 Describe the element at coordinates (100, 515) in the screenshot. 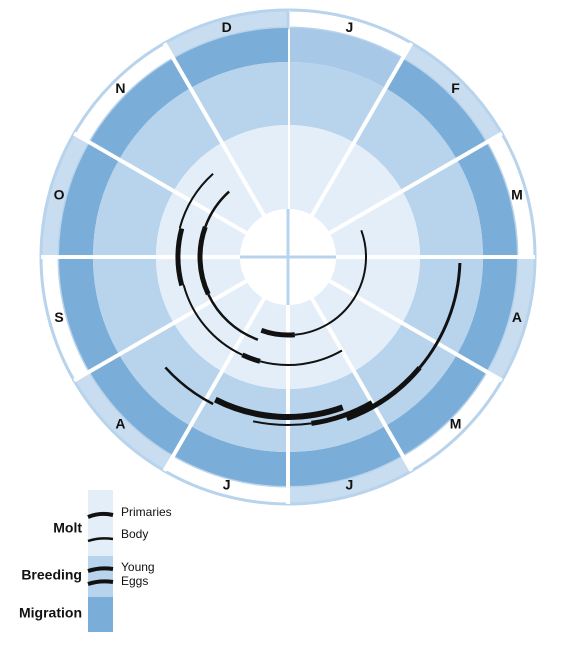

I see `legend-primaries-mark` at that location.